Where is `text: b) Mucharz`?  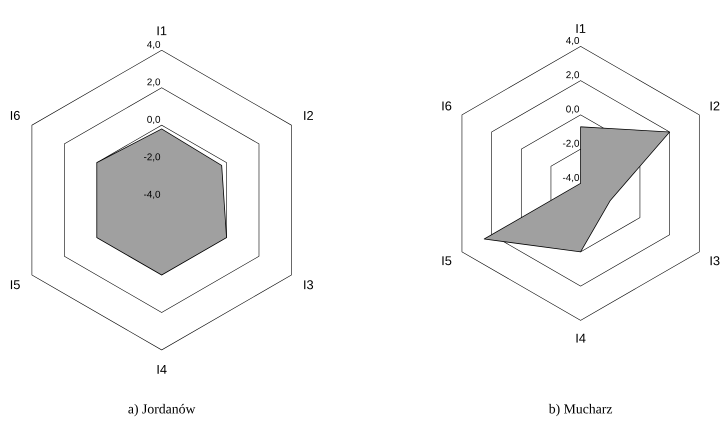
text: b) Mucharz is located at coordinates (580, 410).